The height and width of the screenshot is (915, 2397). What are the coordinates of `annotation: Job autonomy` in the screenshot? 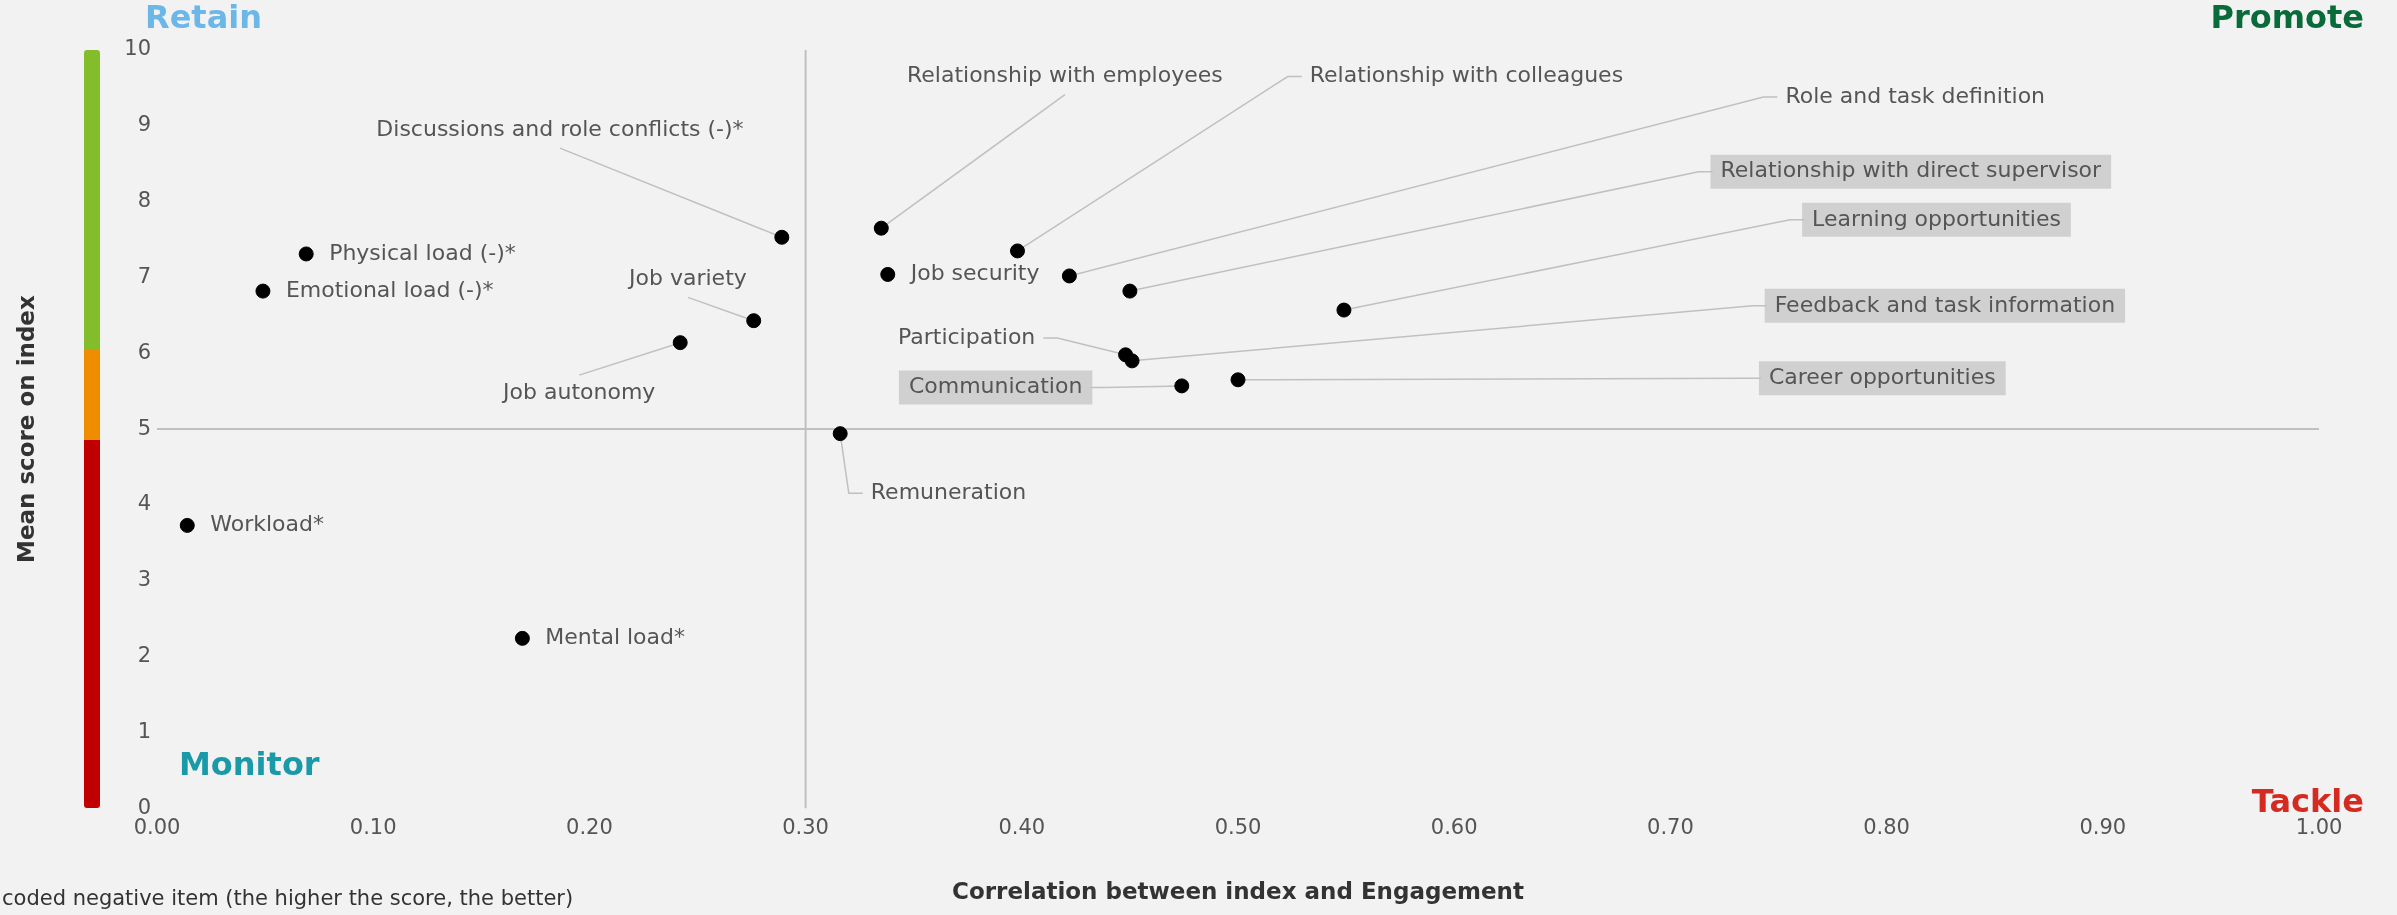 It's located at (578, 391).